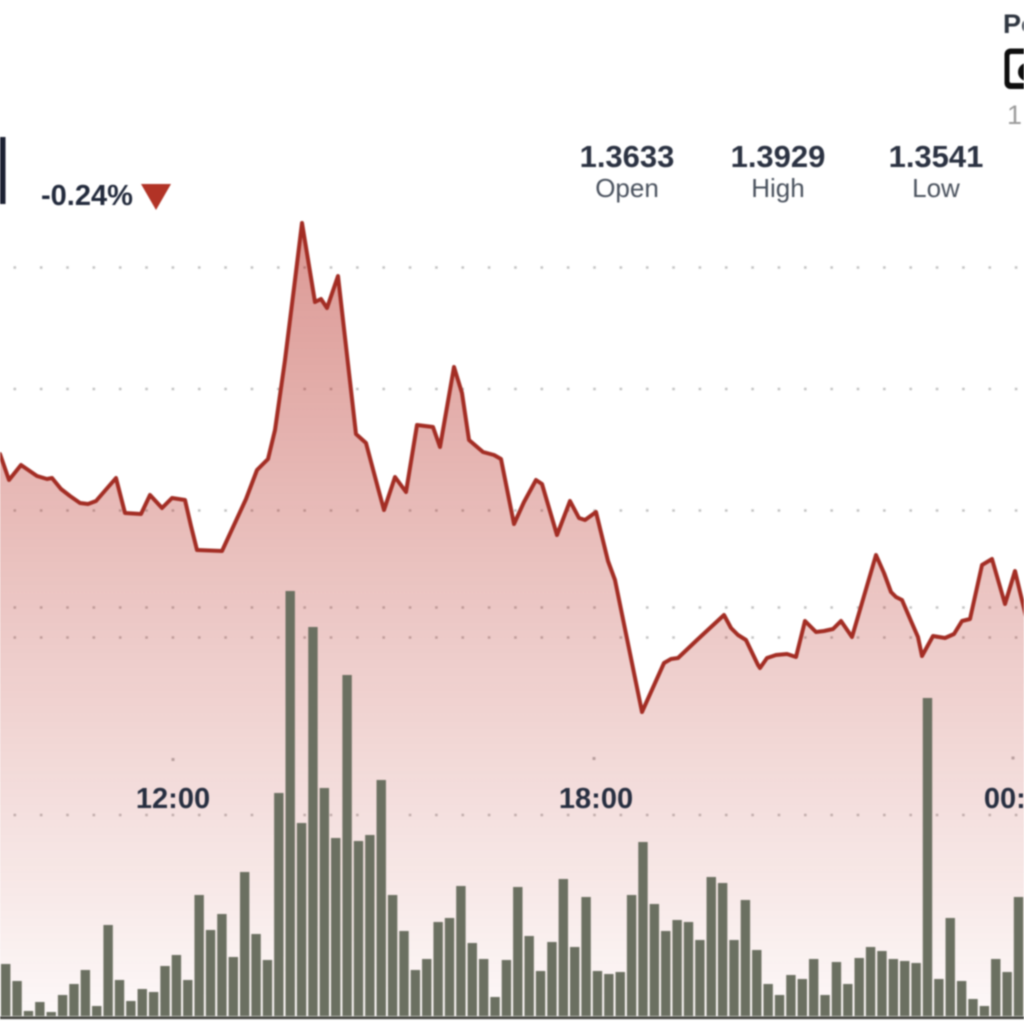 This screenshot has width=1024, height=1024. I want to click on svg-text: 18:00, so click(596, 799).